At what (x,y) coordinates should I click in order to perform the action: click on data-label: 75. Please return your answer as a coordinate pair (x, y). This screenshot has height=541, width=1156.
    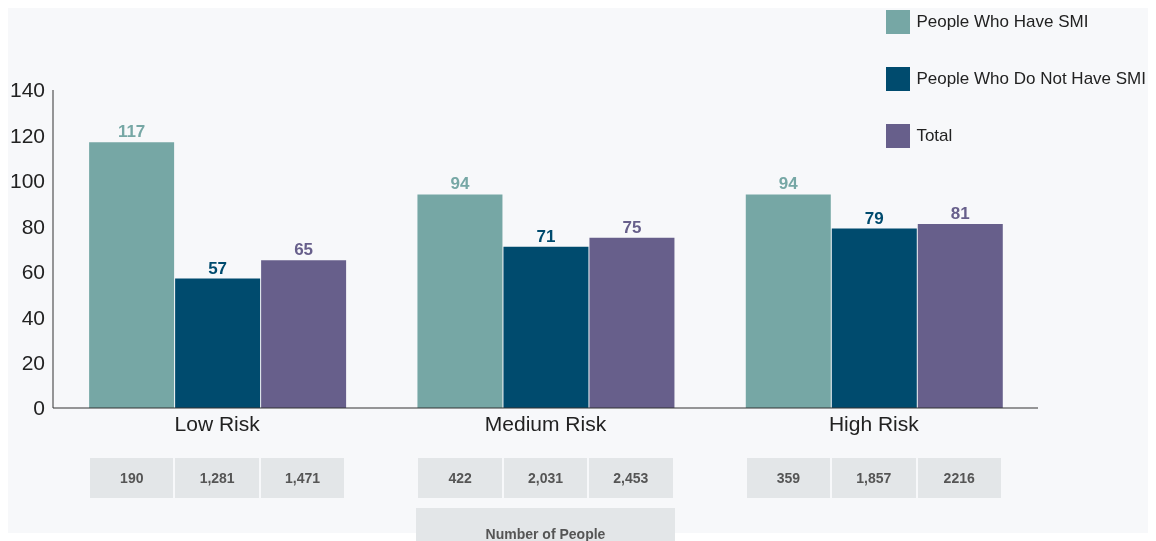
    Looking at the image, I should click on (632, 227).